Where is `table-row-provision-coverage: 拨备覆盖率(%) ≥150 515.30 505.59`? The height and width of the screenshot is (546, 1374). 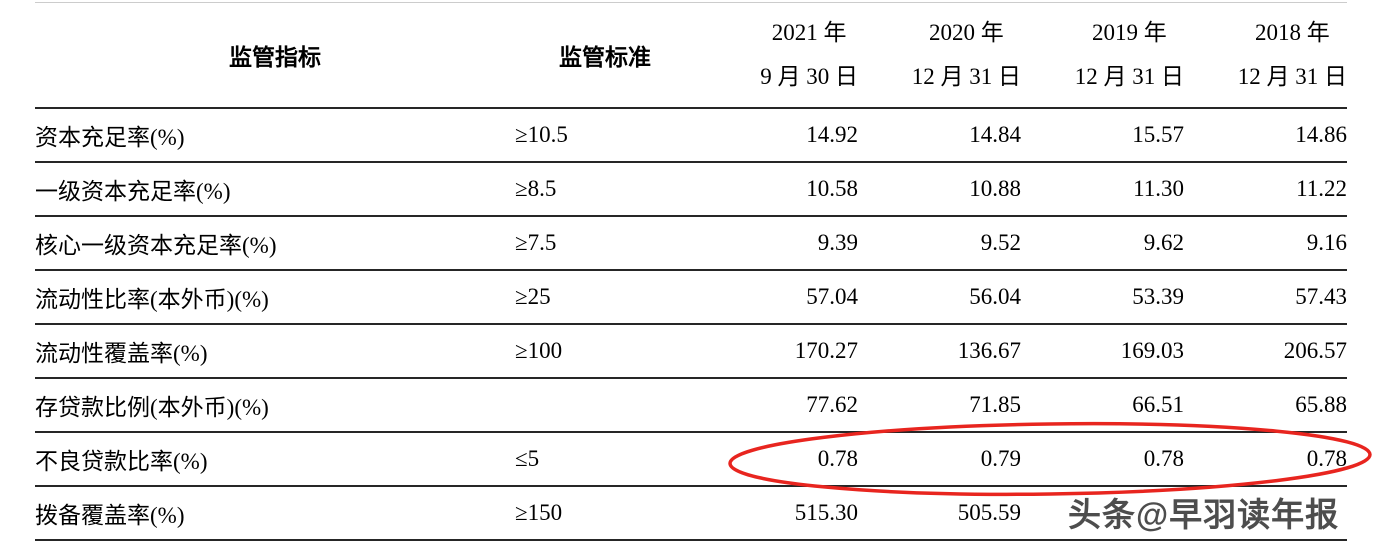 table-row-provision-coverage: 拨备覆盖率(%) ≥150 515.30 505.59 is located at coordinates (691, 513).